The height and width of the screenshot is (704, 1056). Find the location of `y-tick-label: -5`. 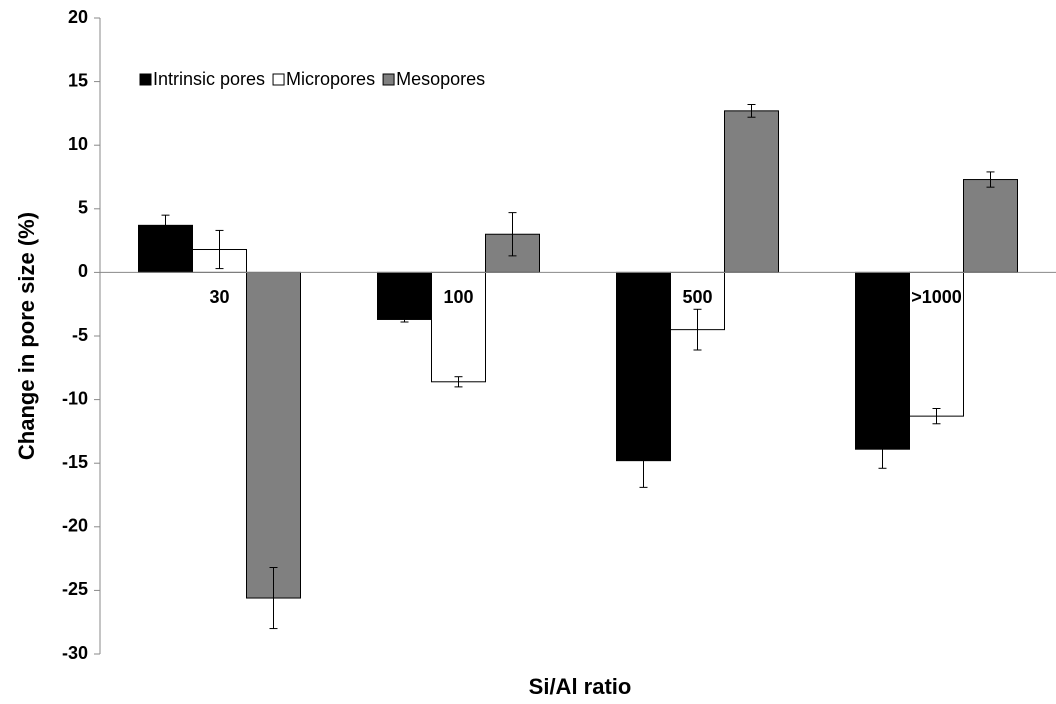

y-tick-label: -5 is located at coordinates (80, 335).